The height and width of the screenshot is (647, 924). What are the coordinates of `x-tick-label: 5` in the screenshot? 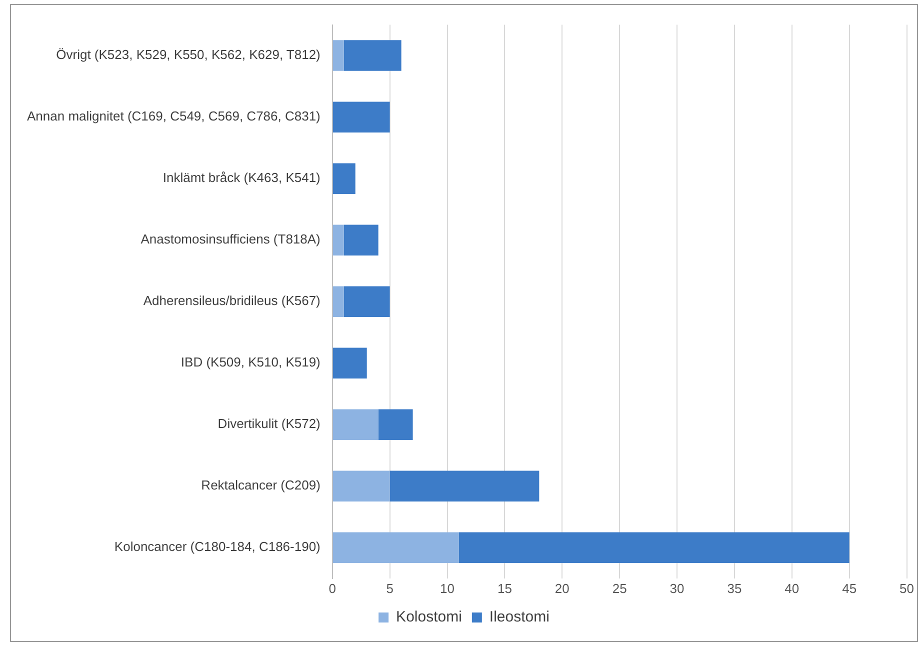 It's located at (390, 588).